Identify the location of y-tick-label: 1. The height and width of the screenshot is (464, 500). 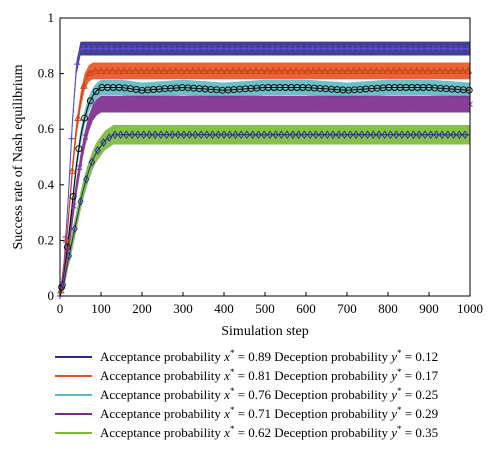
(51, 17).